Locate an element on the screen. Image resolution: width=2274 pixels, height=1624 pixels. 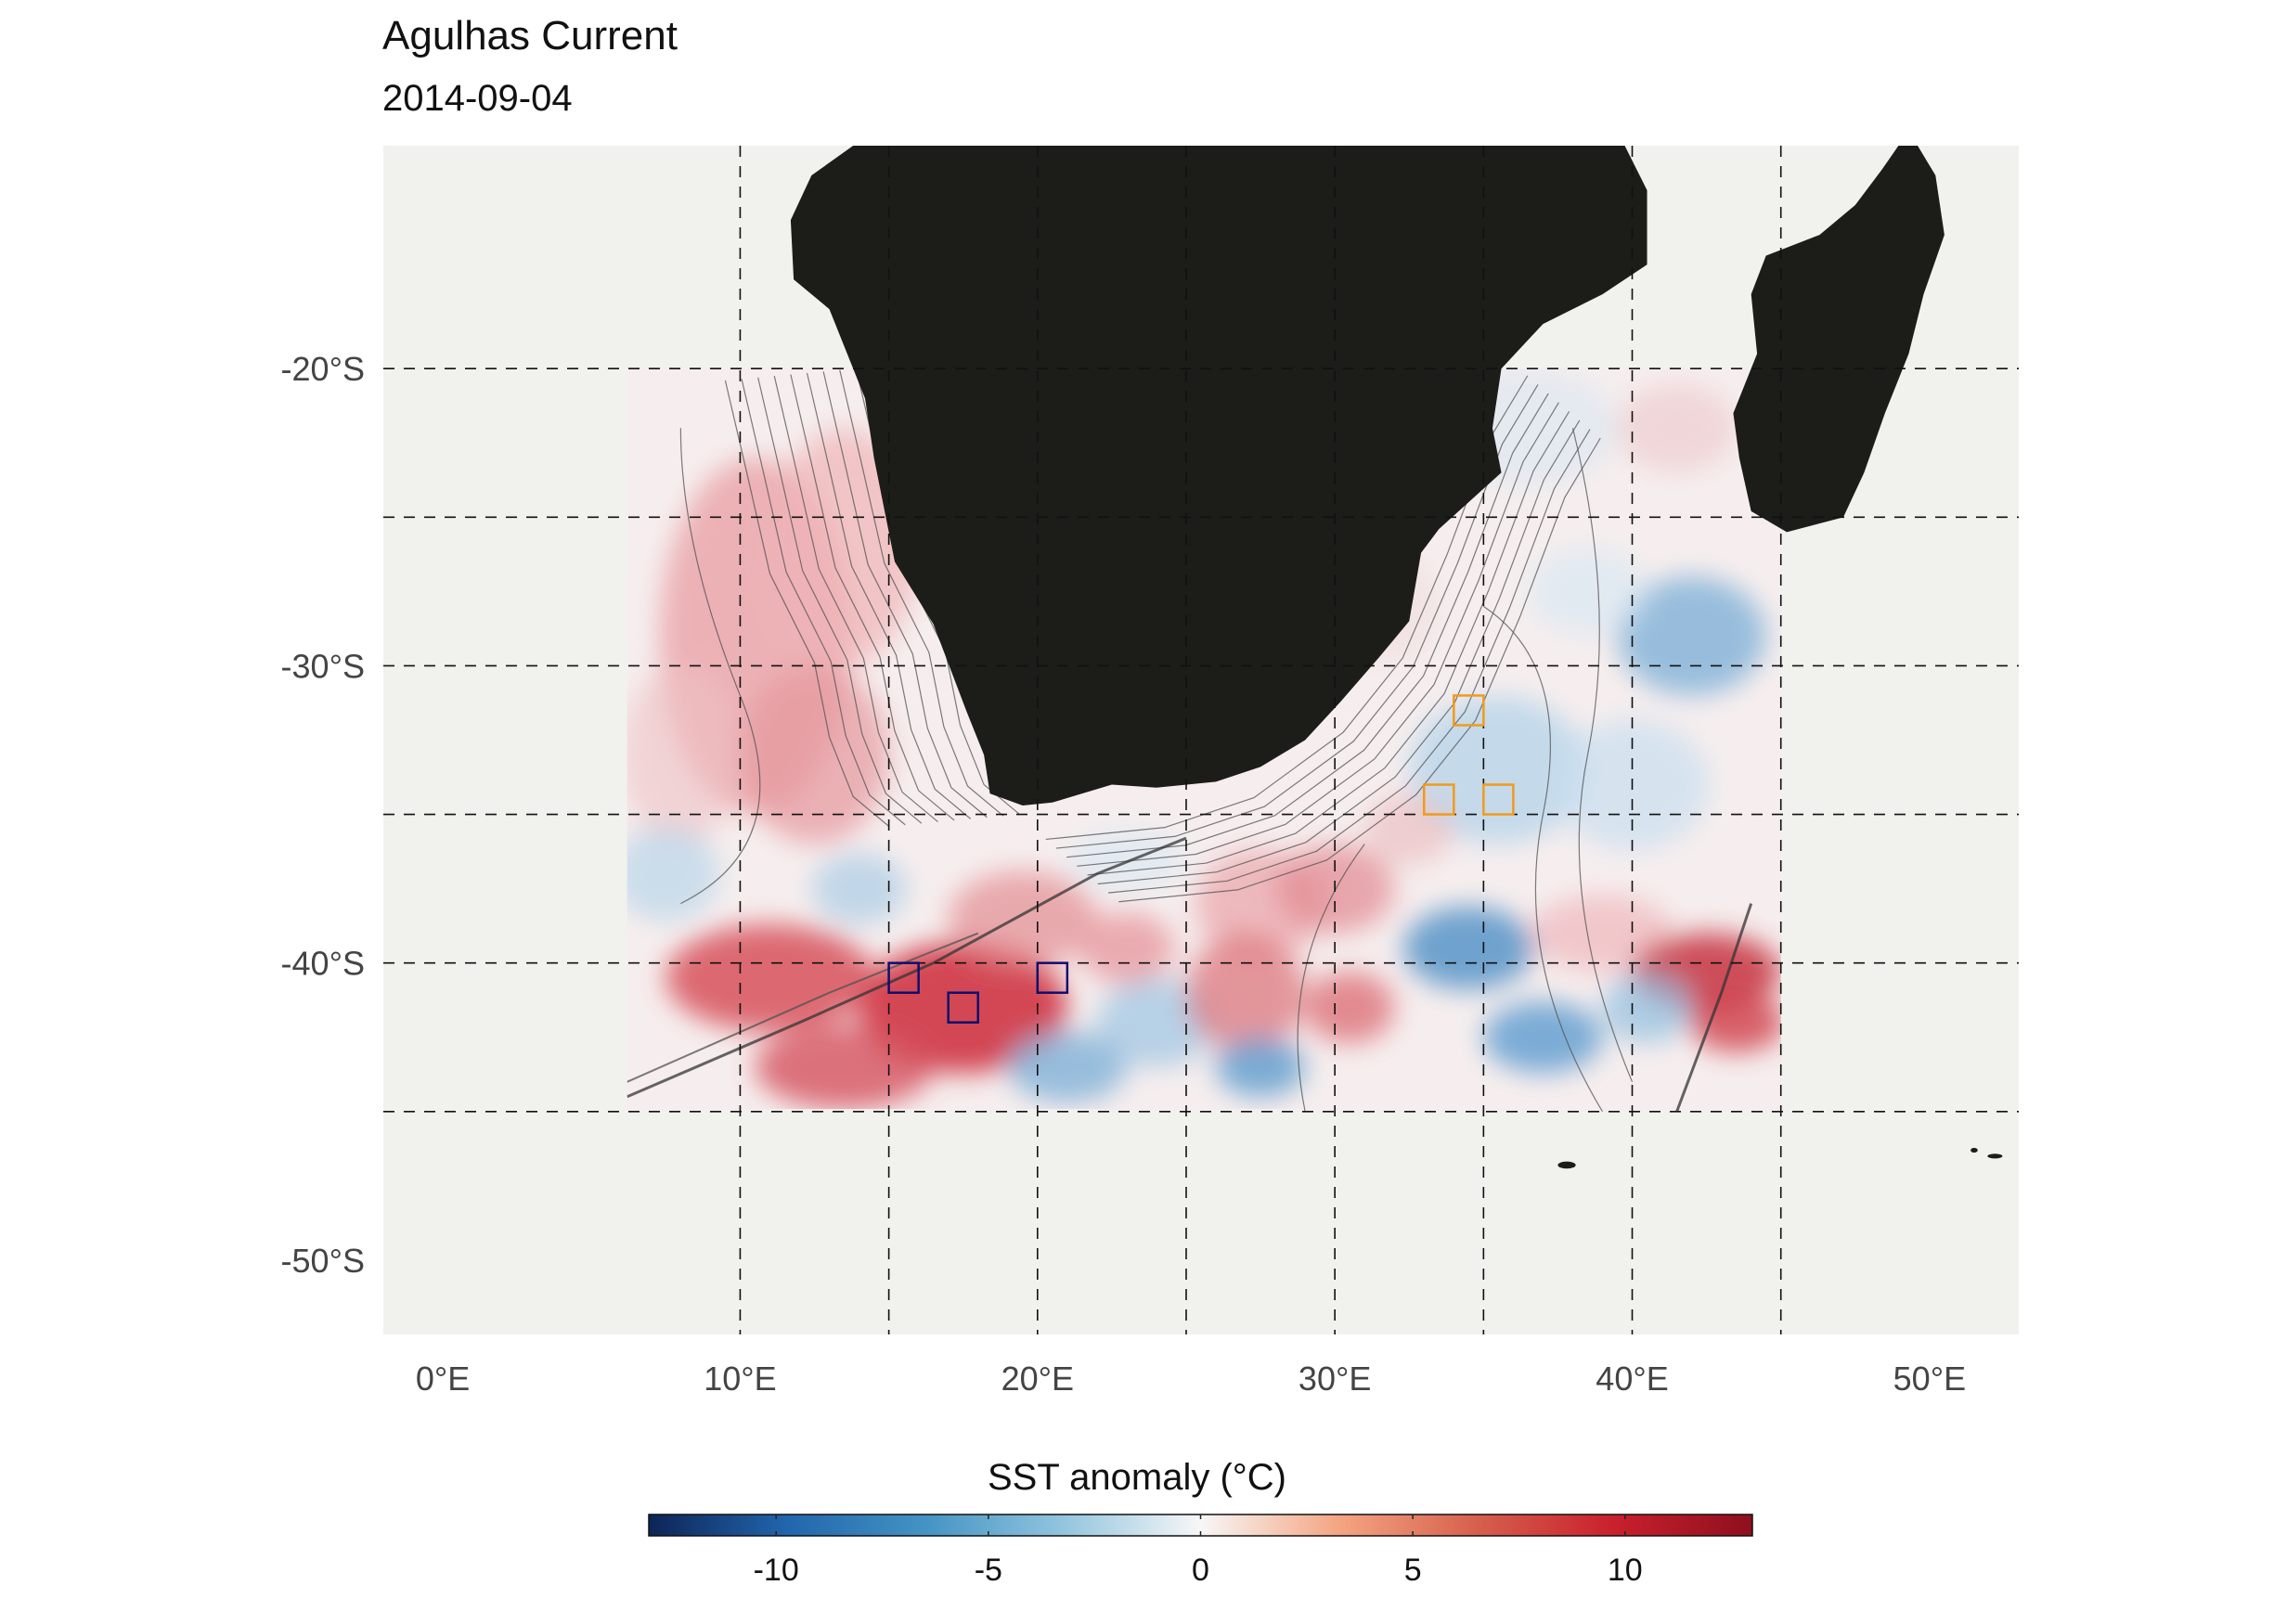
colorbar-tick-label: 10 is located at coordinates (1625, 1571).